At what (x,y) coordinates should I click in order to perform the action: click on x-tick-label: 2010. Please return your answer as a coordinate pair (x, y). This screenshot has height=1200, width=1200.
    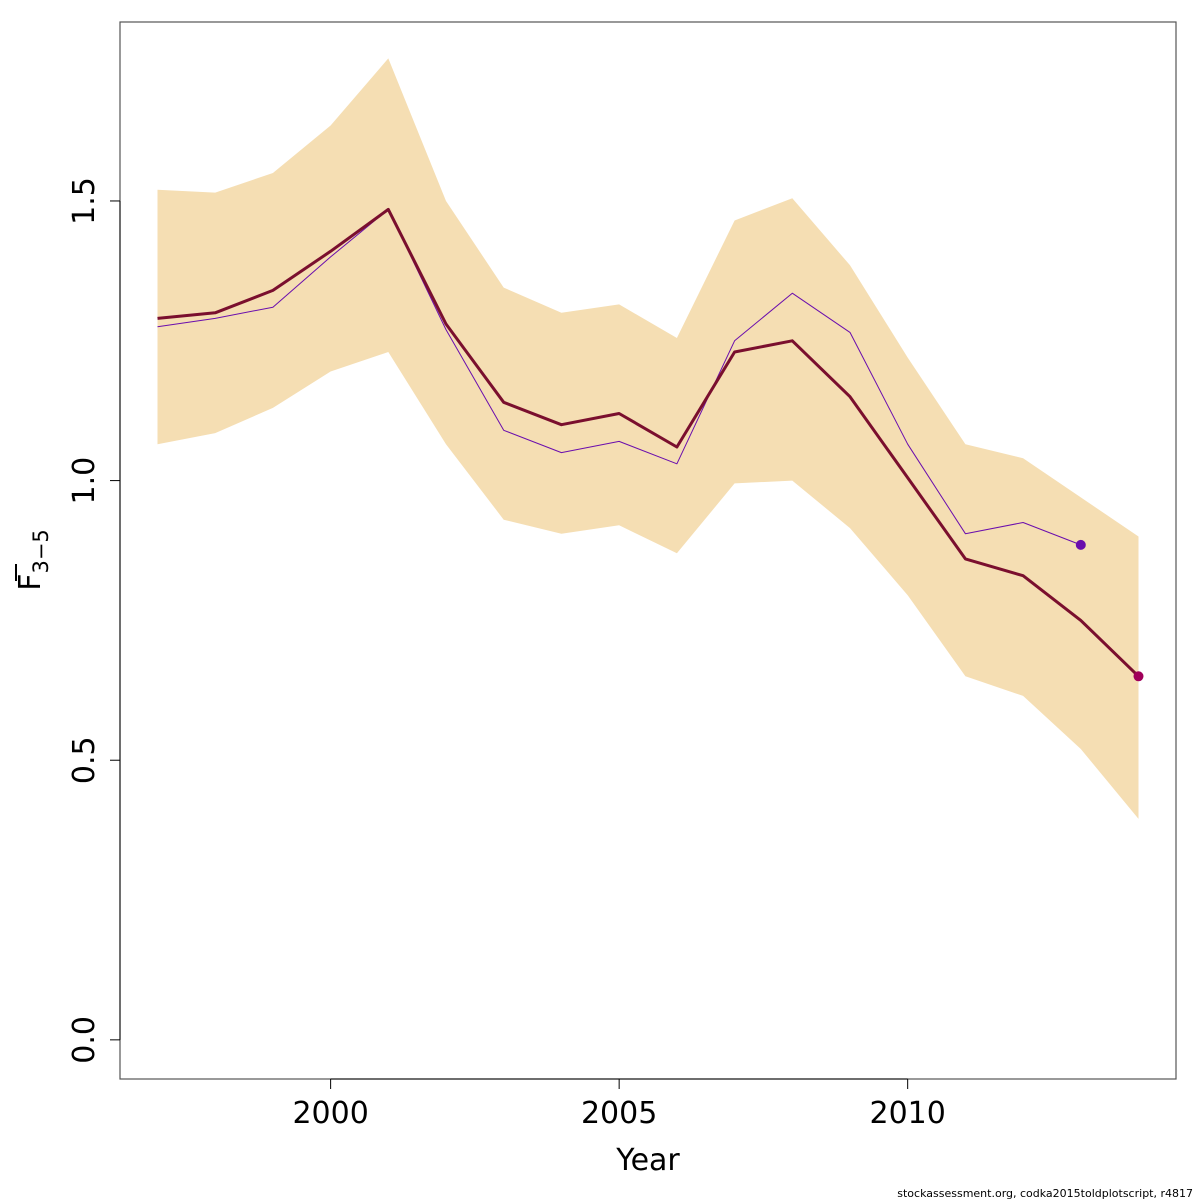
    Looking at the image, I should click on (907, 1113).